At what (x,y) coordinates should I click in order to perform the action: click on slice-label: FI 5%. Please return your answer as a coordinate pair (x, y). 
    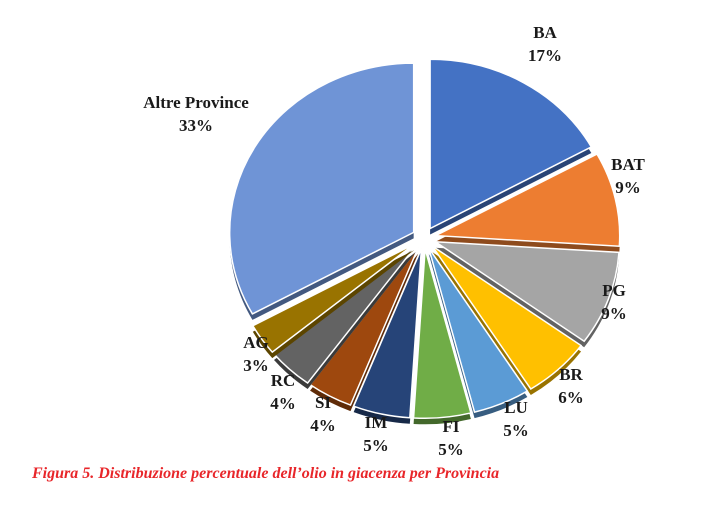
    Looking at the image, I should click on (451, 438).